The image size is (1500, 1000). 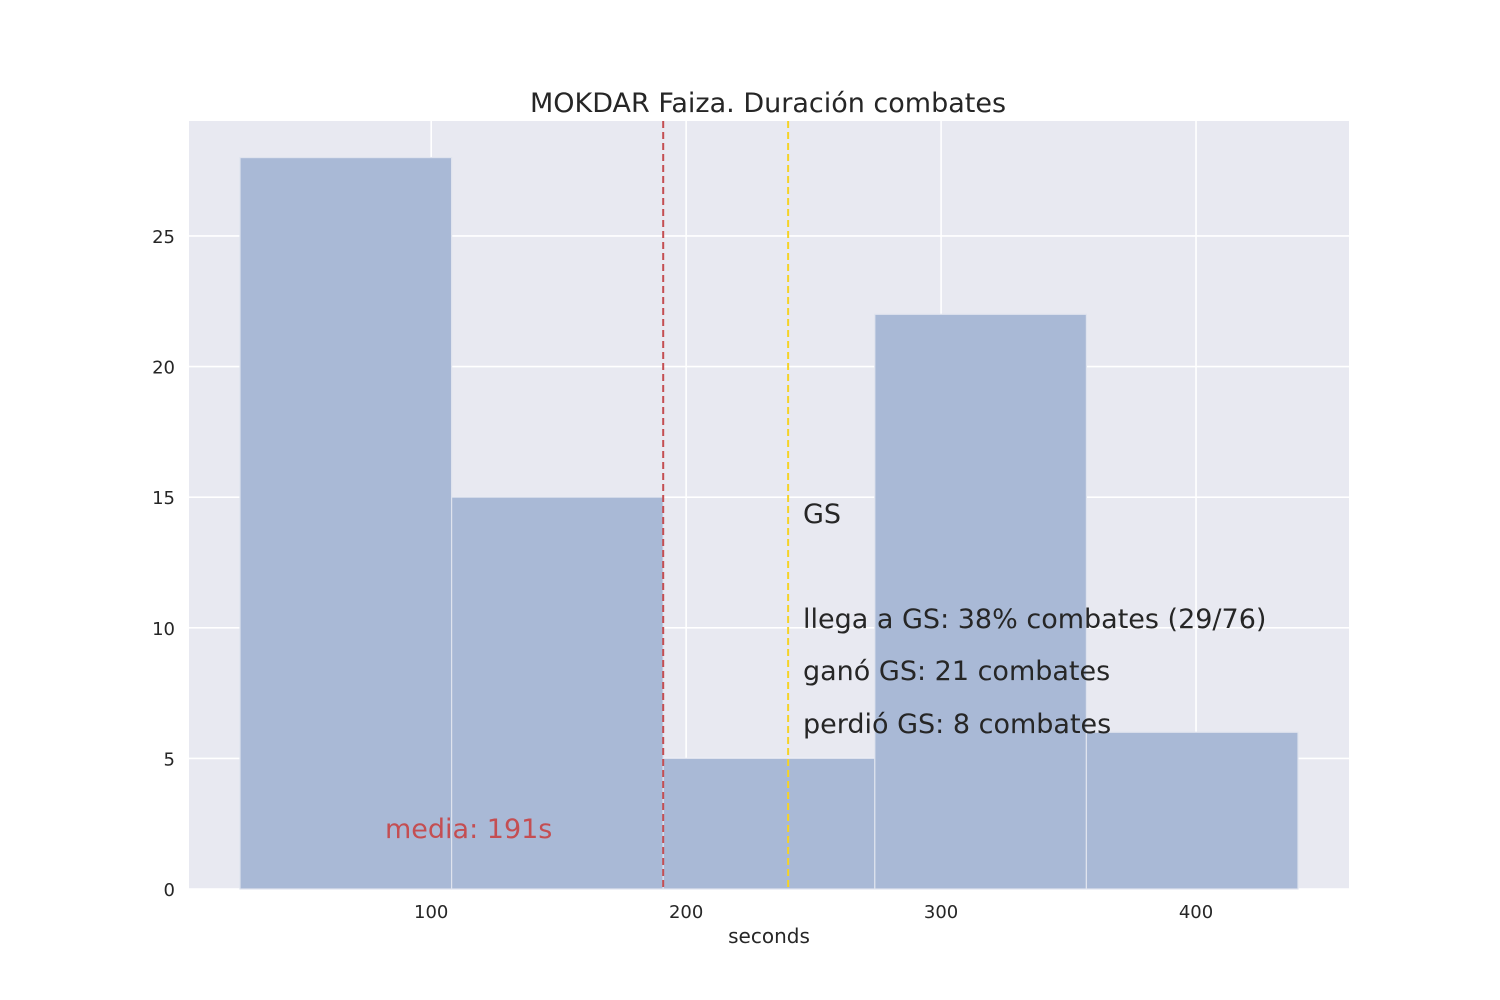 What do you see at coordinates (1034, 619) in the screenshot?
I see `gs-reach-annotation: llega a GS: 38% combates (29/76)` at bounding box center [1034, 619].